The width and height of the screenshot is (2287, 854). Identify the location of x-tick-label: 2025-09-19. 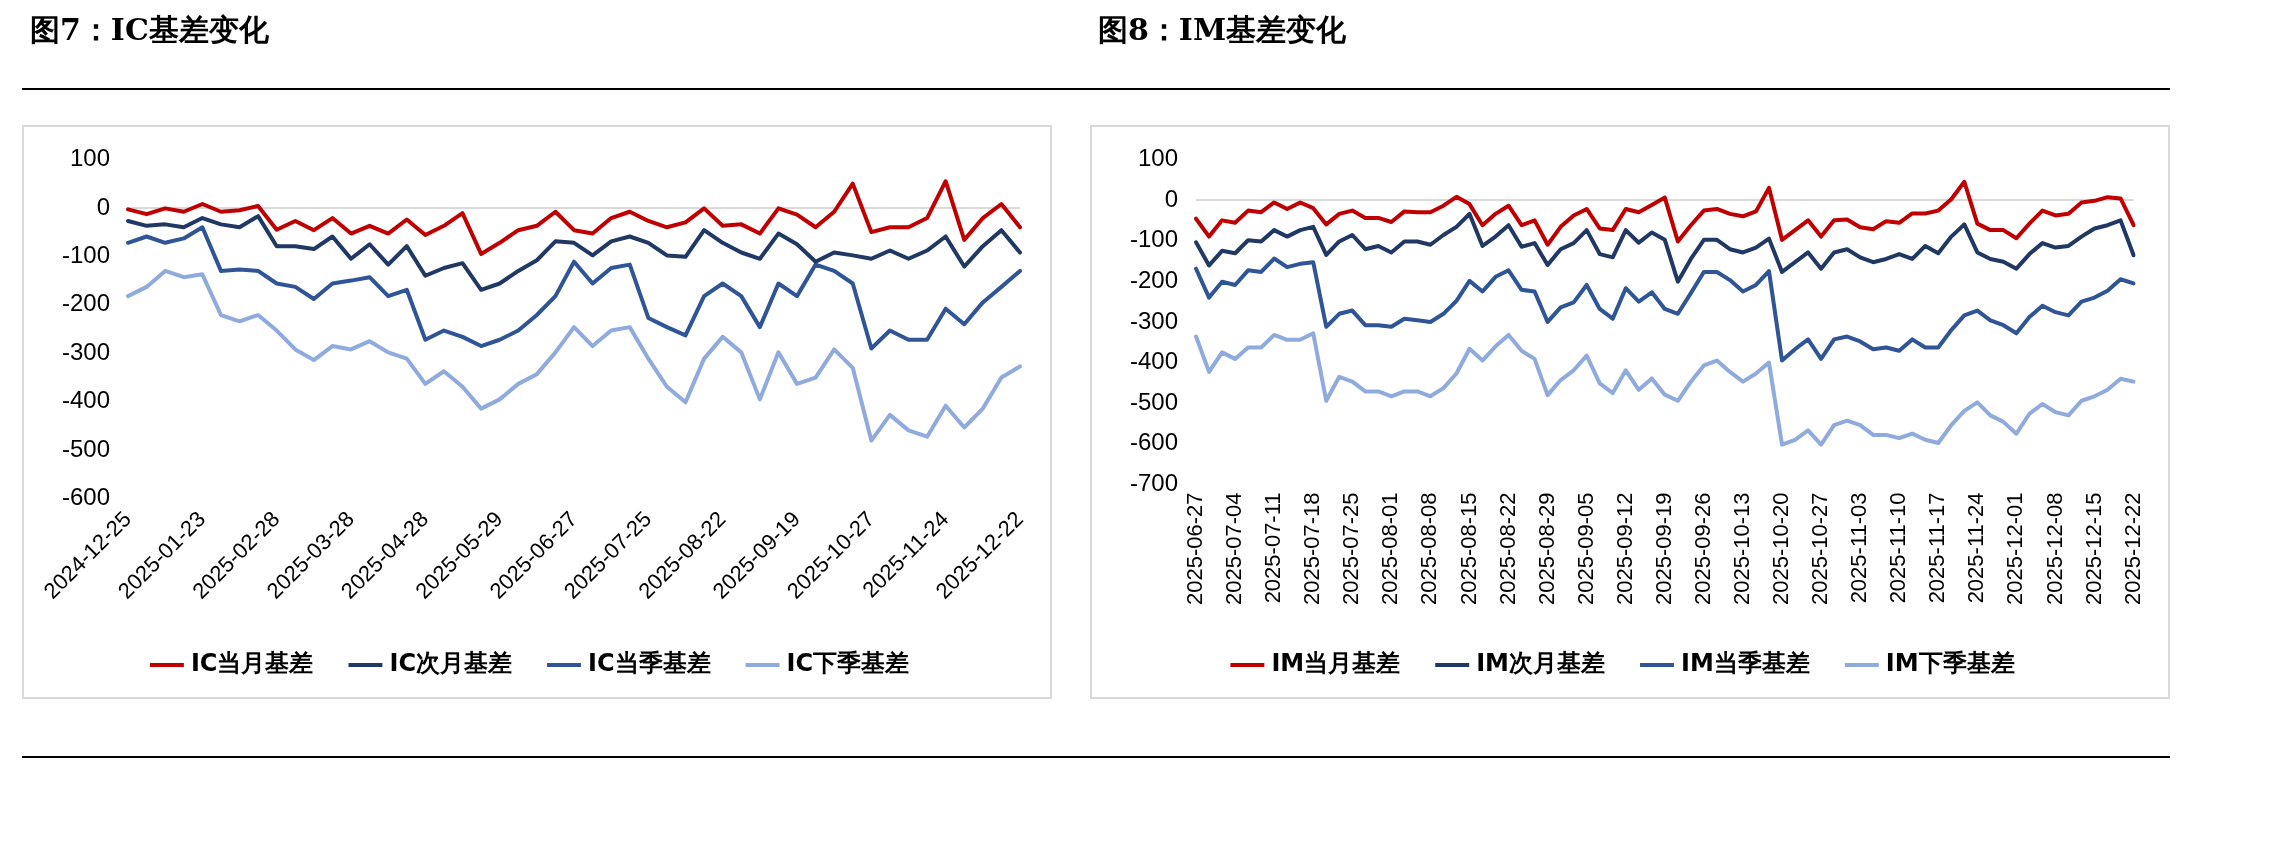
(1663, 549).